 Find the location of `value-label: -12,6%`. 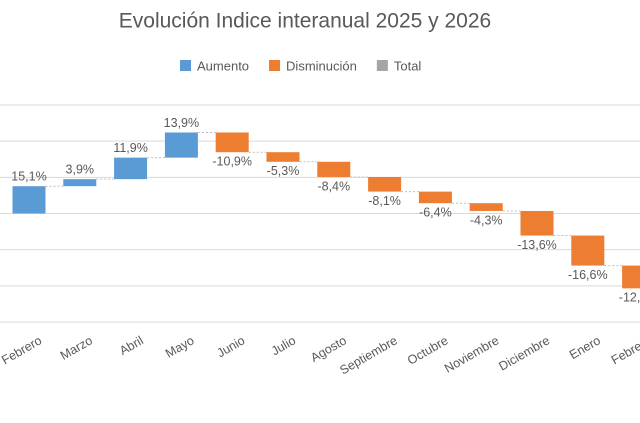

value-label: -12,6% is located at coordinates (629, 298).